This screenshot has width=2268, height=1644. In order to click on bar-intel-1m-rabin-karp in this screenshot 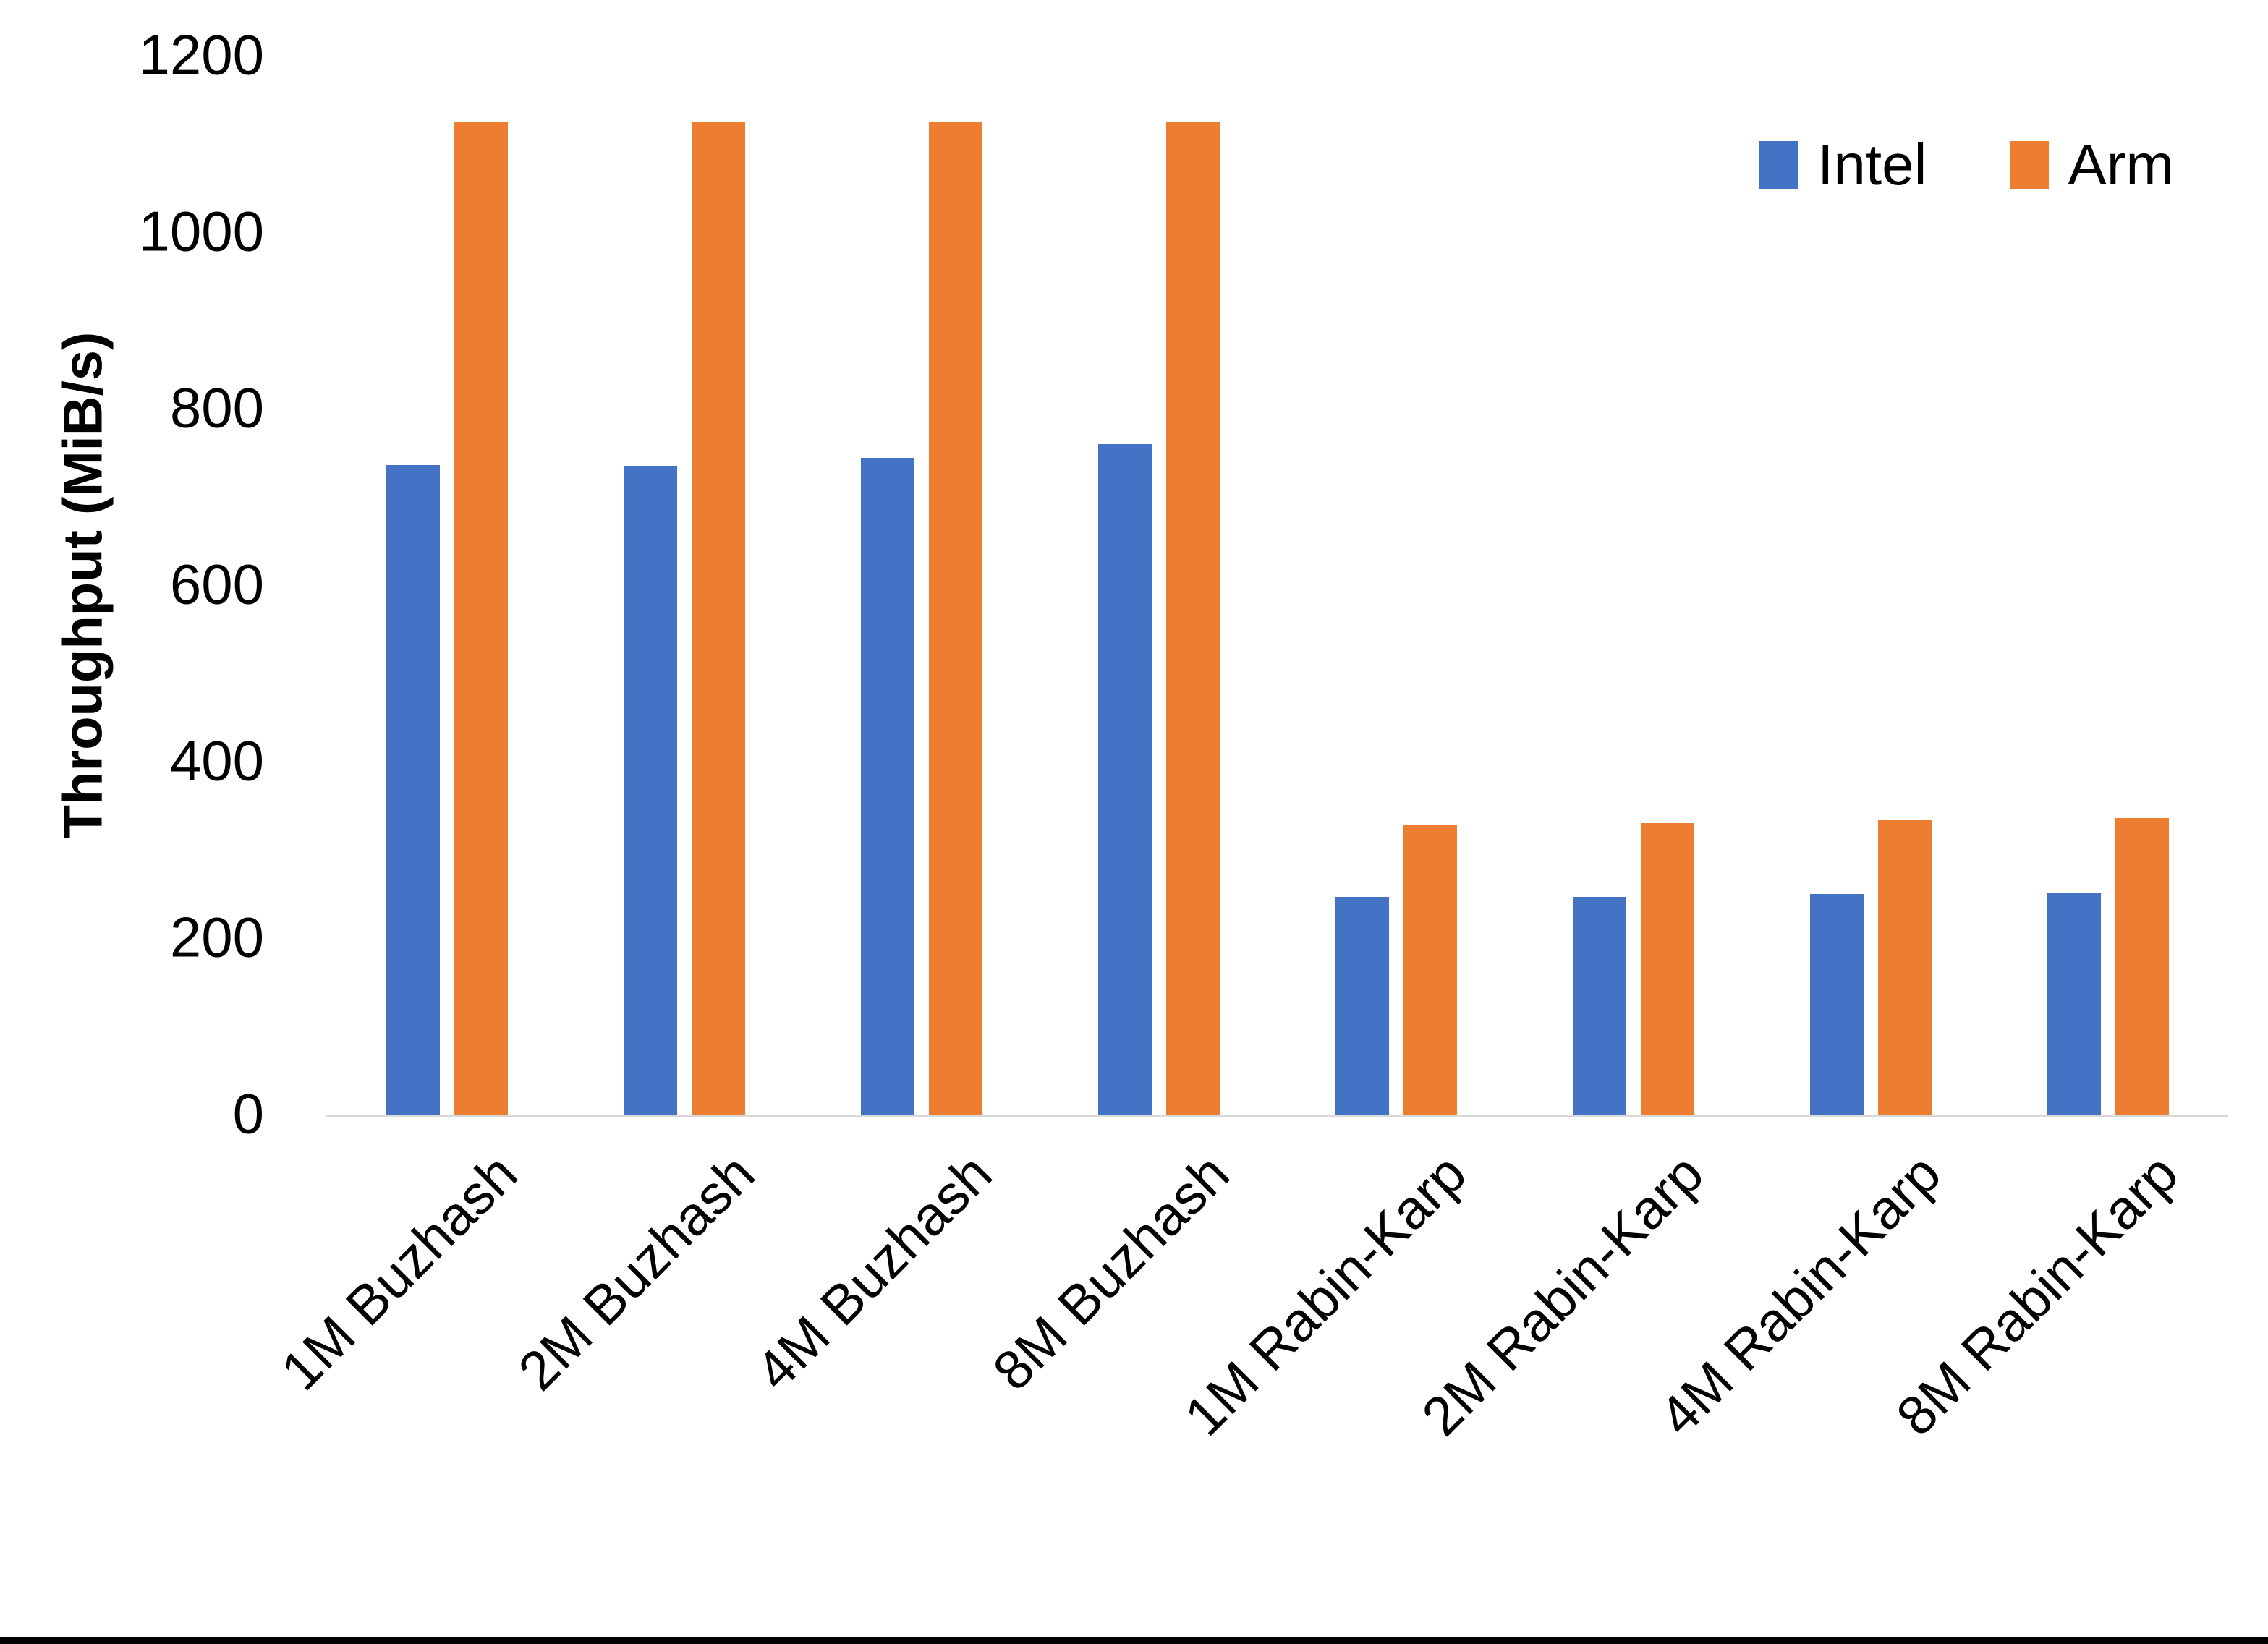, I will do `click(1362, 1005)`.